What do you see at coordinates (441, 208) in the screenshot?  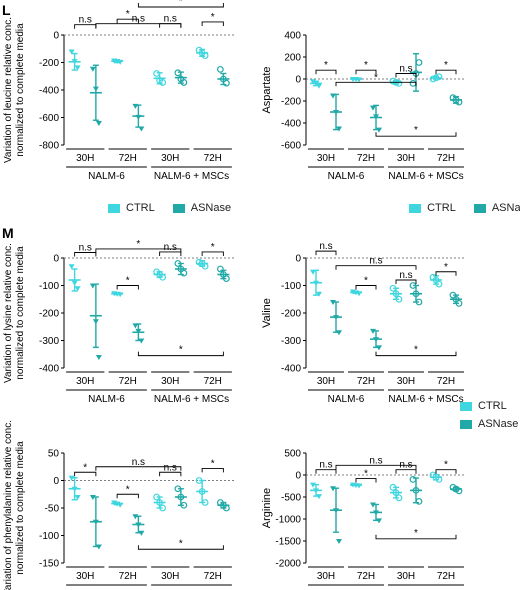 I see `legend-label-ctrl-2: CTRL` at bounding box center [441, 208].